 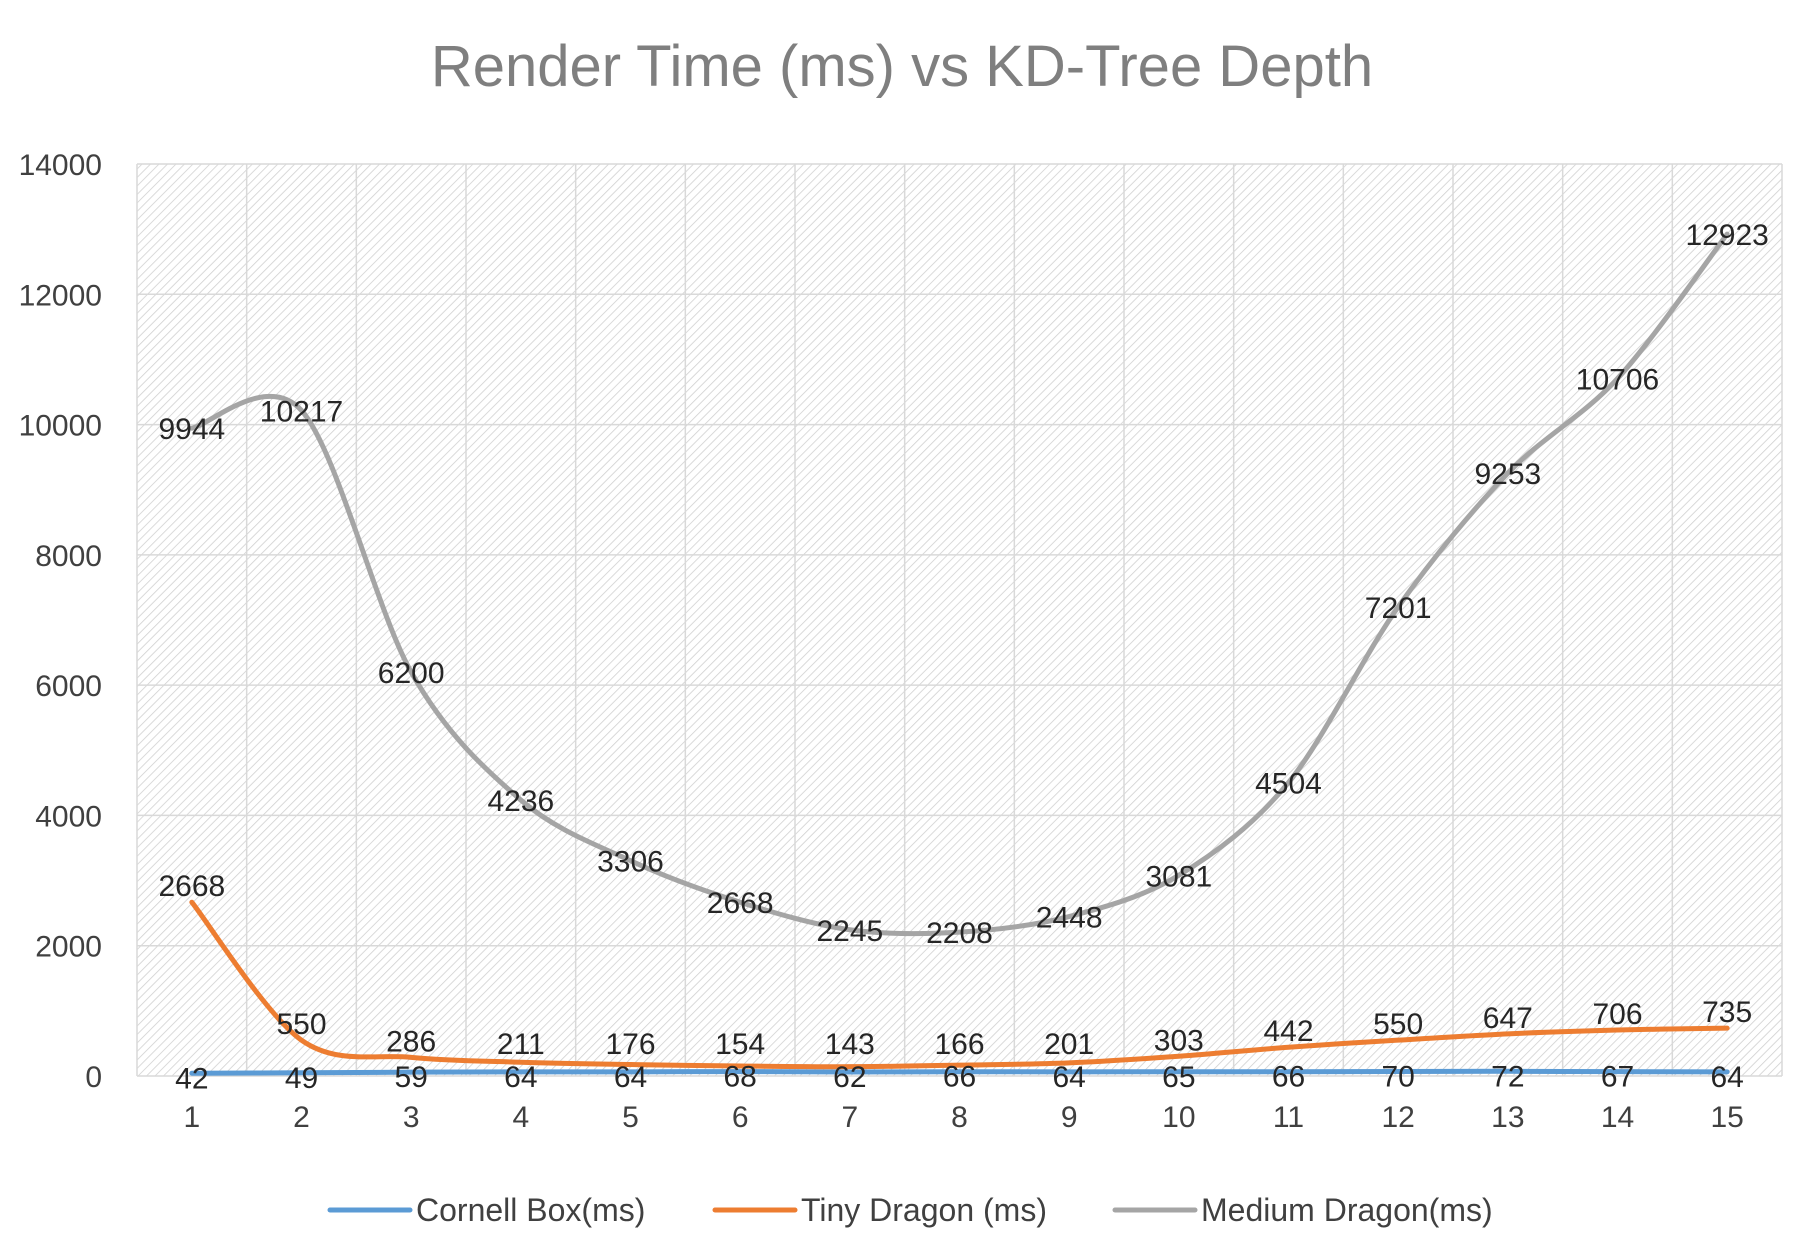 I want to click on series-medium-dragon-data-label: 12923, so click(x=1726, y=235).